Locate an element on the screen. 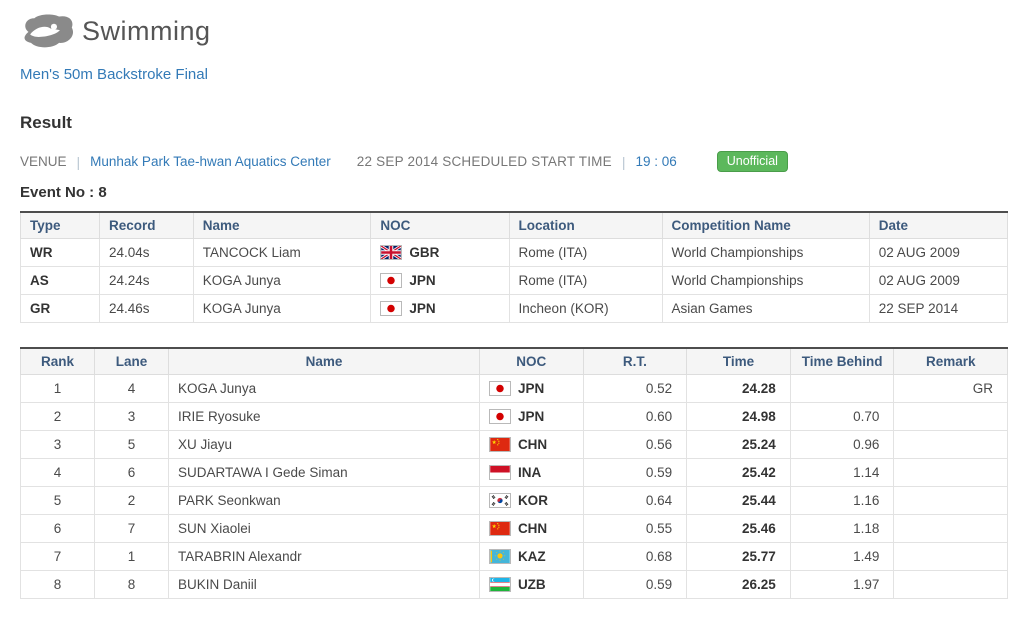 The image size is (1028, 619). record-date: 02 AUG 2009 is located at coordinates (938, 252).